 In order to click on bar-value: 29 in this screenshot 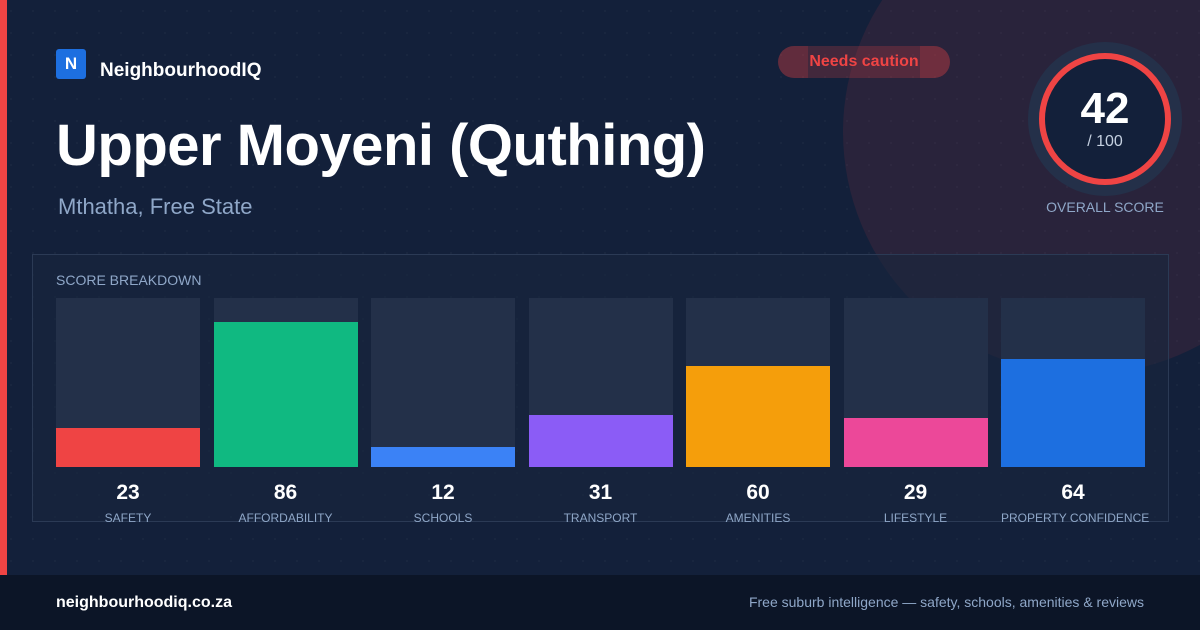, I will do `click(915, 492)`.